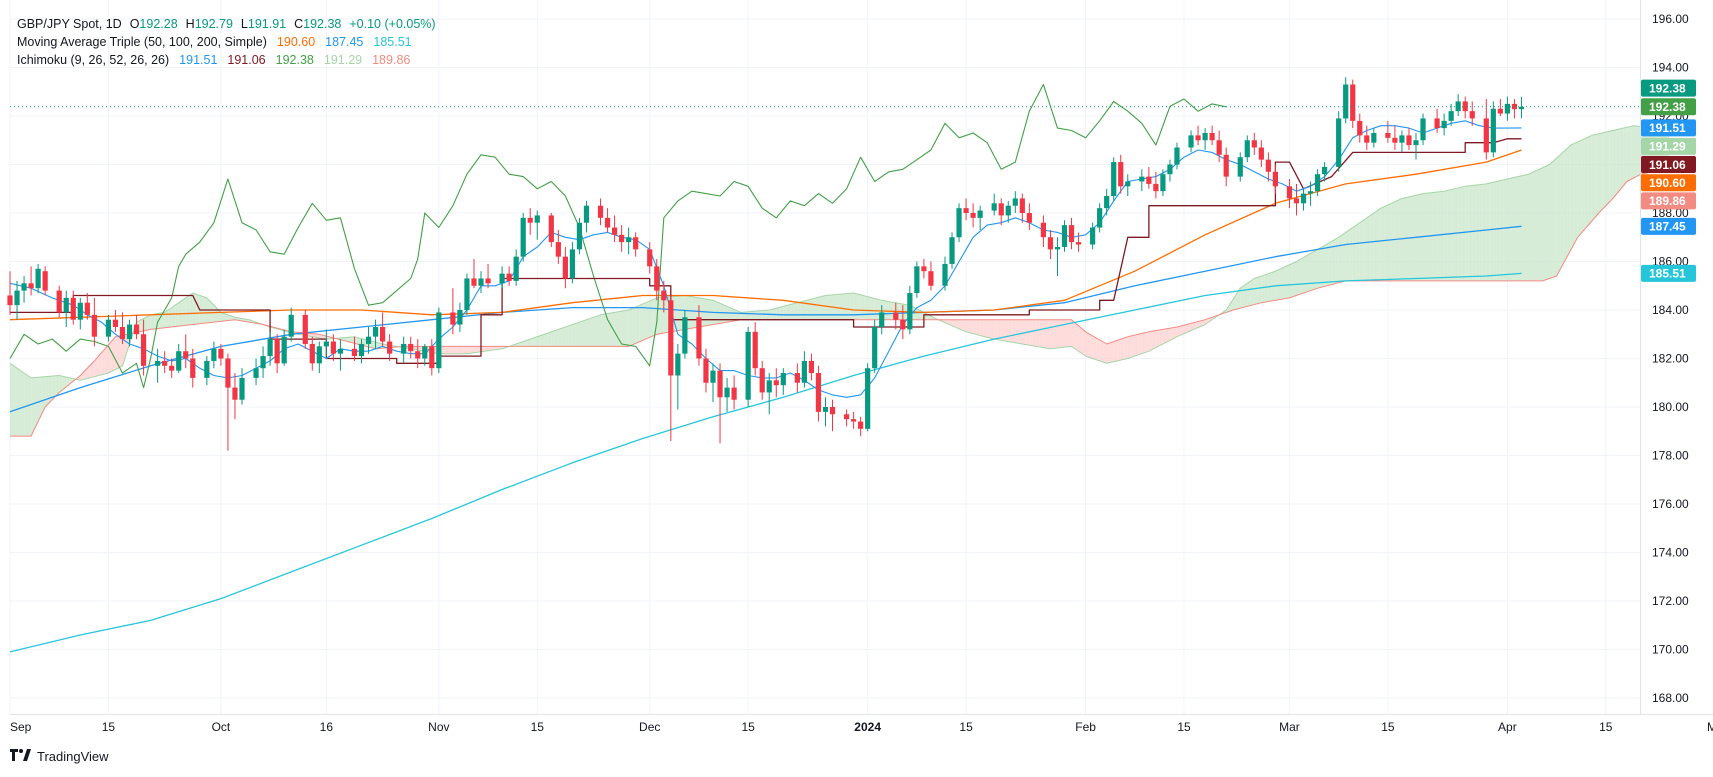 The image size is (1713, 777). What do you see at coordinates (198, 60) in the screenshot?
I see `conversion-value: 191.51` at bounding box center [198, 60].